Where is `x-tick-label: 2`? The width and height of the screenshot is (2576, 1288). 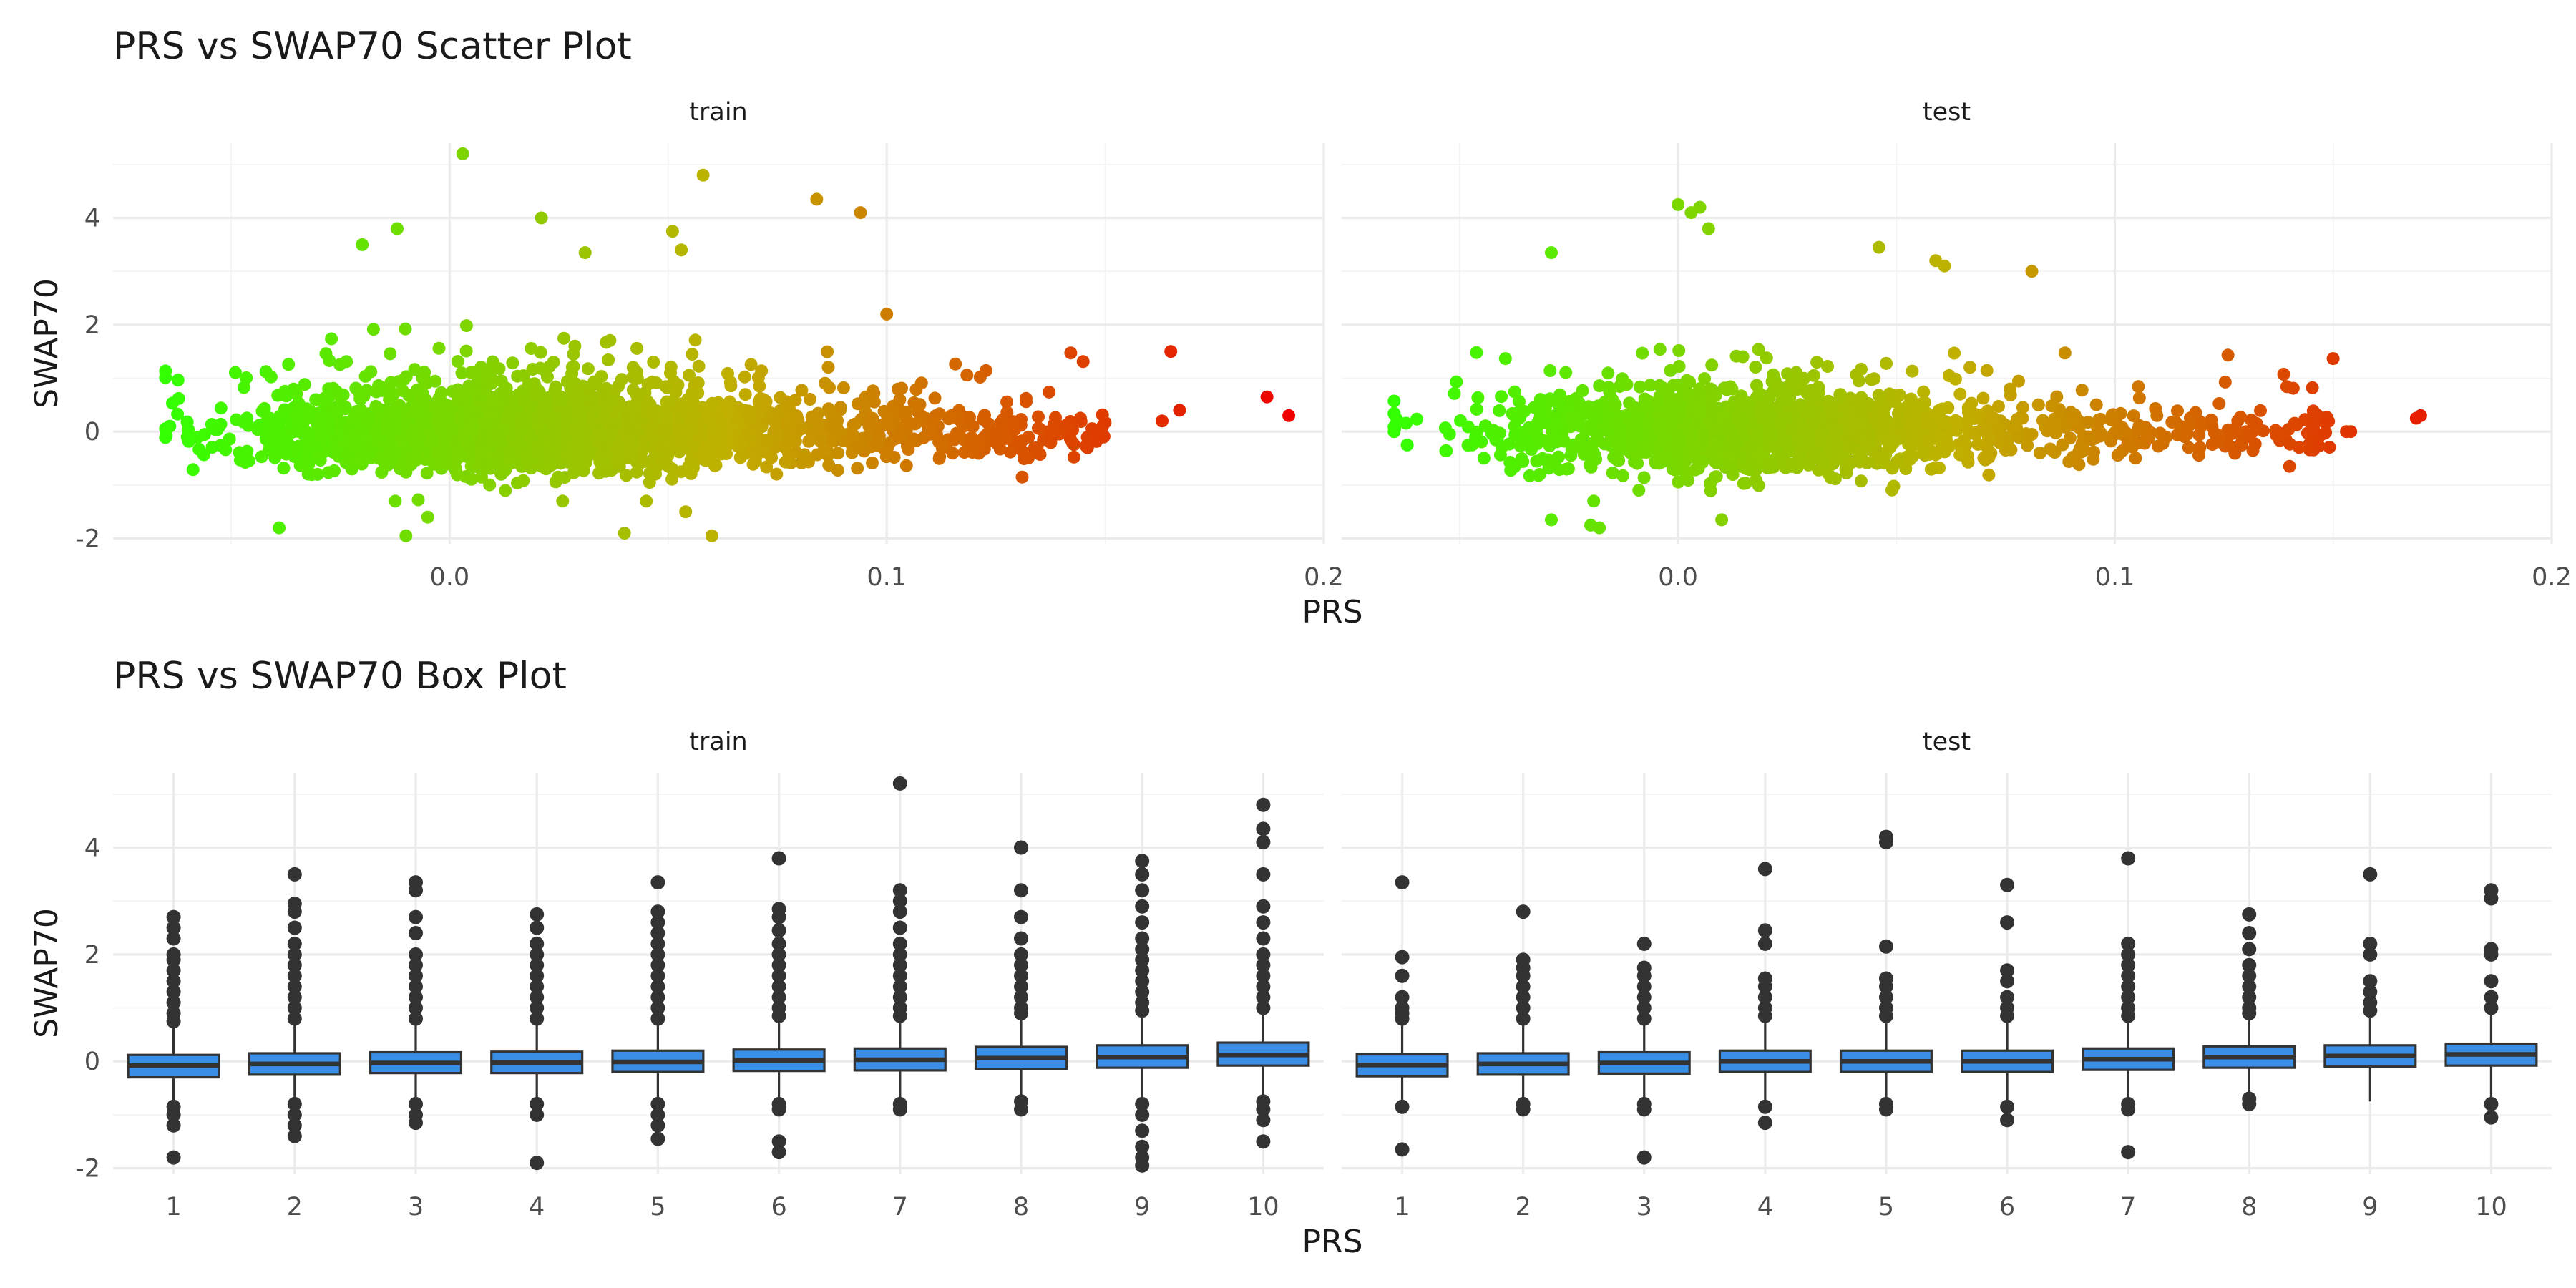
x-tick-label: 2 is located at coordinates (295, 1207).